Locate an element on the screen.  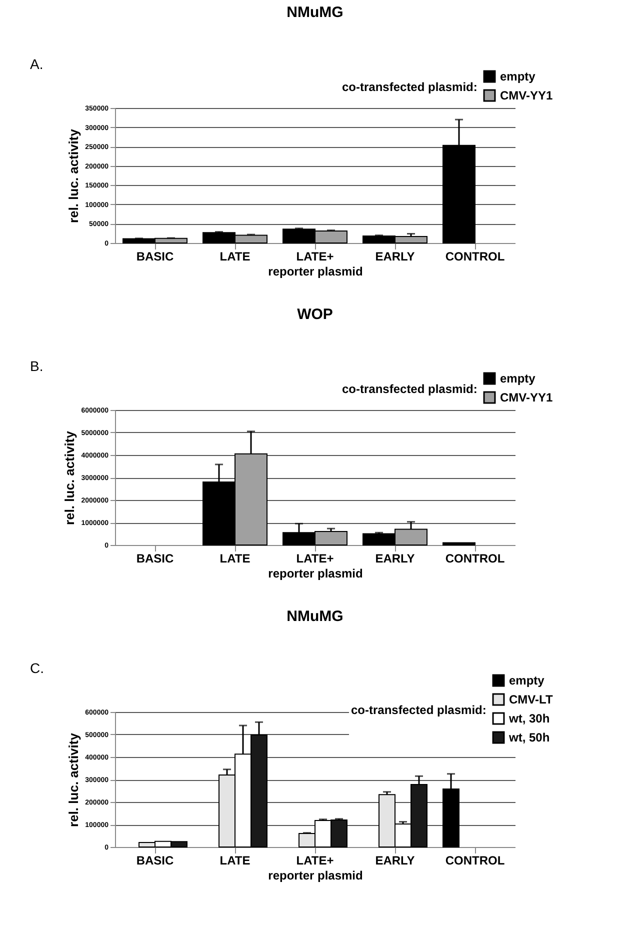
legend-label: wt, 30h is located at coordinates (529, 719).